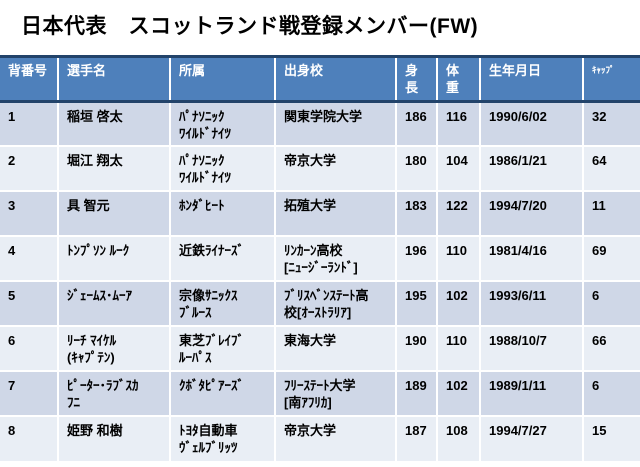 The image size is (640, 467). I want to click on cell-height: 189, so click(416, 393).